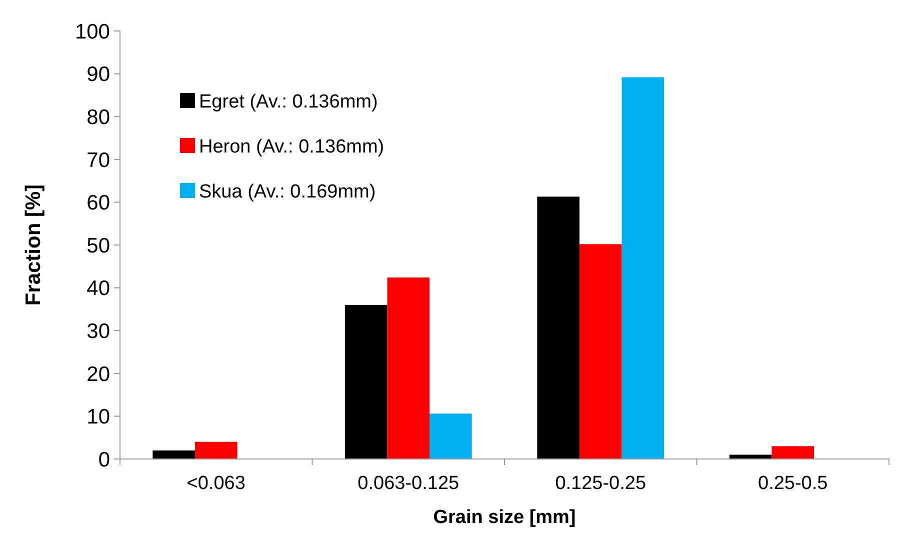 The height and width of the screenshot is (539, 901). Describe the element at coordinates (98, 246) in the screenshot. I see `y-tick-label: 50` at that location.